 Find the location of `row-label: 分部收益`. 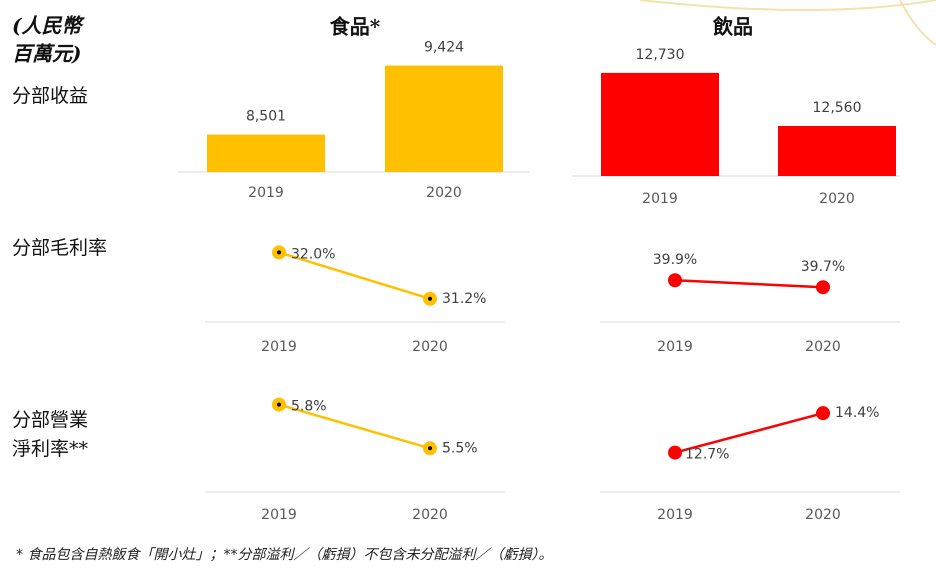

row-label: 分部收益 is located at coordinates (50, 96).